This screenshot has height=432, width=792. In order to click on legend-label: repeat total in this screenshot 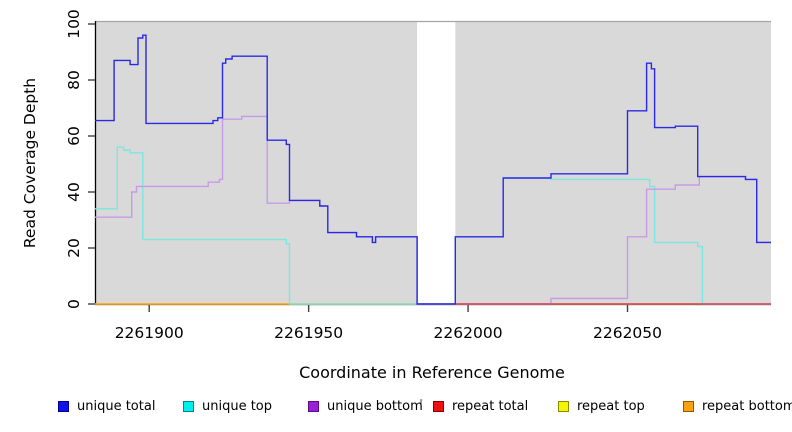, I will do `click(490, 406)`.